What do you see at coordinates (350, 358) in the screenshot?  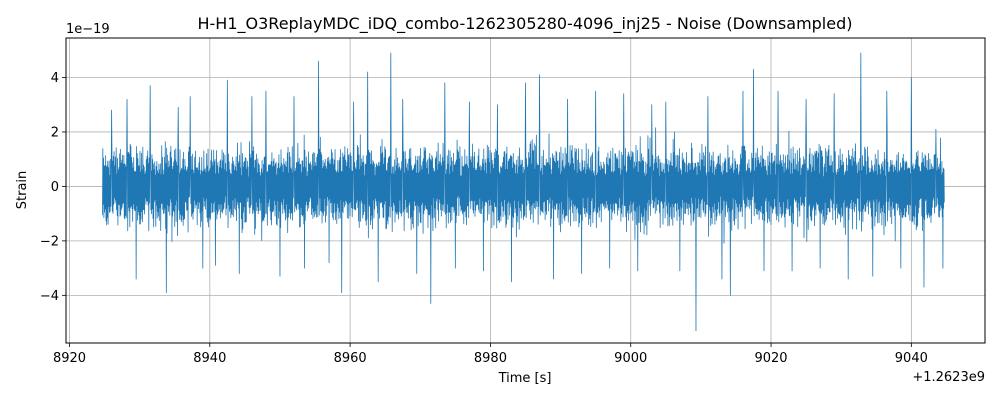 I see `x-tick-label: 8960` at bounding box center [350, 358].